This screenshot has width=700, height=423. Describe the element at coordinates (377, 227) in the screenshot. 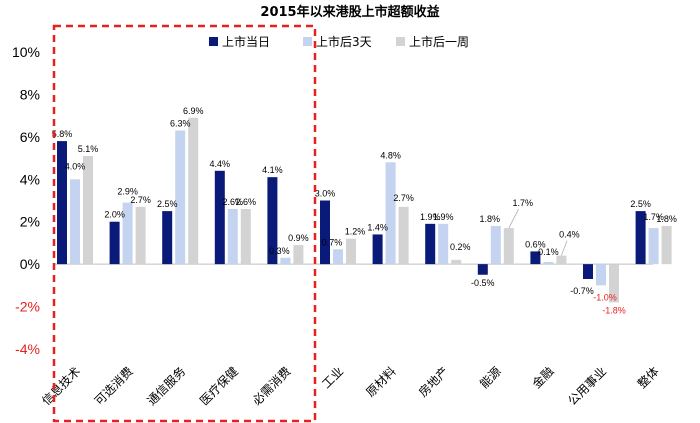

I see `data-label: 1.4%` at that location.